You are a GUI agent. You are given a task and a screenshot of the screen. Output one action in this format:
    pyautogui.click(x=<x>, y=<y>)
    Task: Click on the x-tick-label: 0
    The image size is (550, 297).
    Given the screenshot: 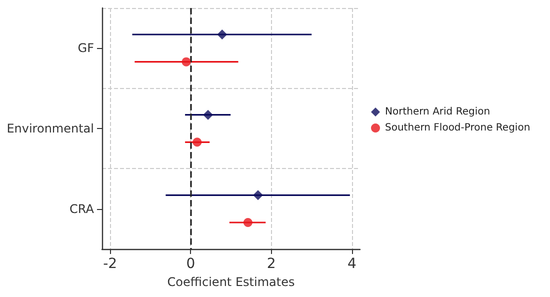 What is the action you would take?
    pyautogui.click(x=191, y=264)
    